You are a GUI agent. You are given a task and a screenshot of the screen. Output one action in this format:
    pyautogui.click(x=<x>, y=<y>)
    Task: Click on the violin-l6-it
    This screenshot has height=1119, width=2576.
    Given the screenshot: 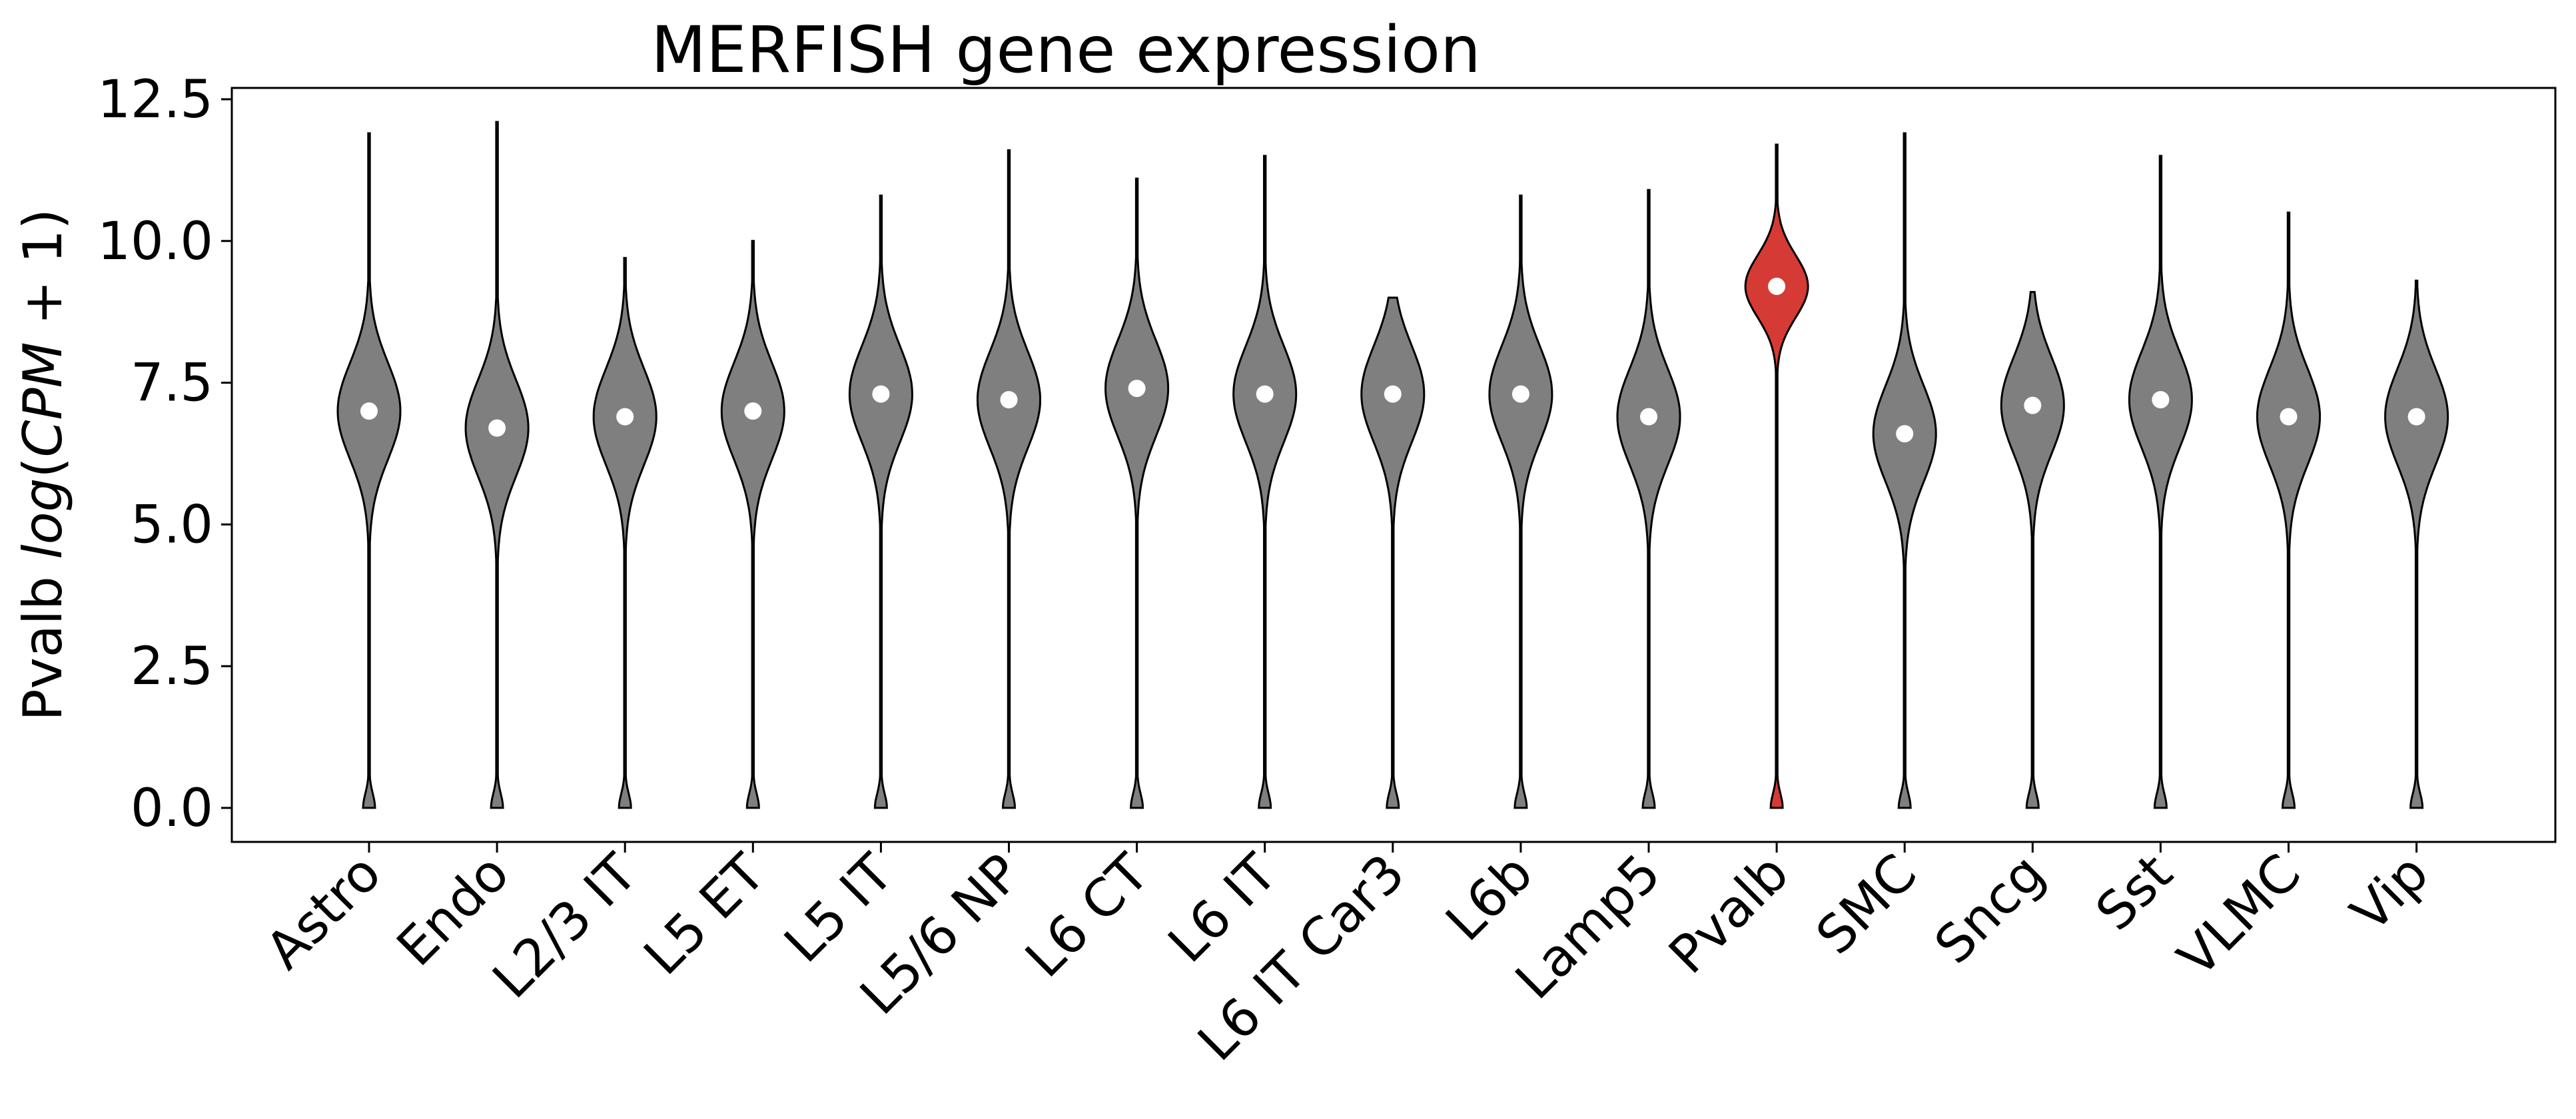 What is the action you would take?
    pyautogui.click(x=1265, y=482)
    